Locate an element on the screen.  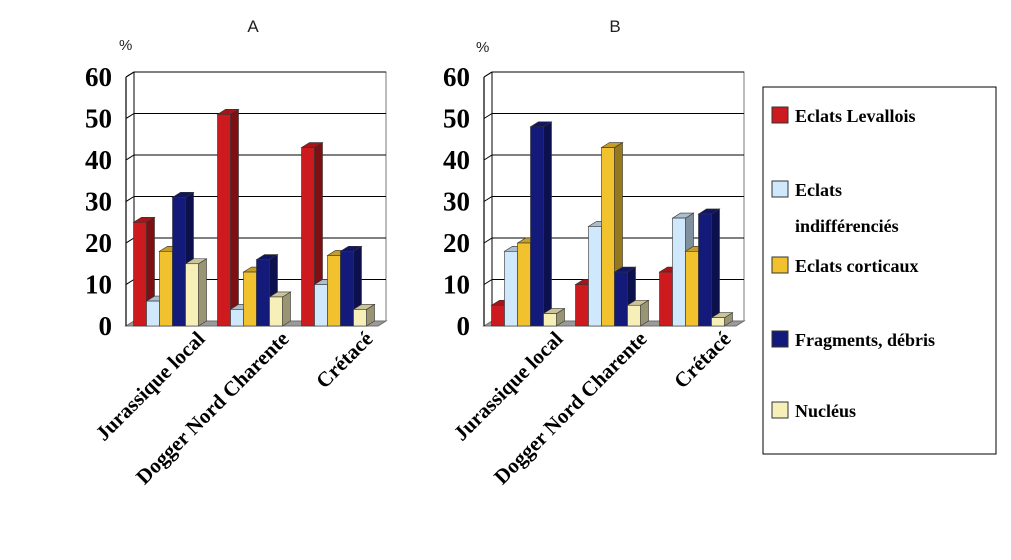
legend-item: Fragments, débris is located at coordinates (853, 340).